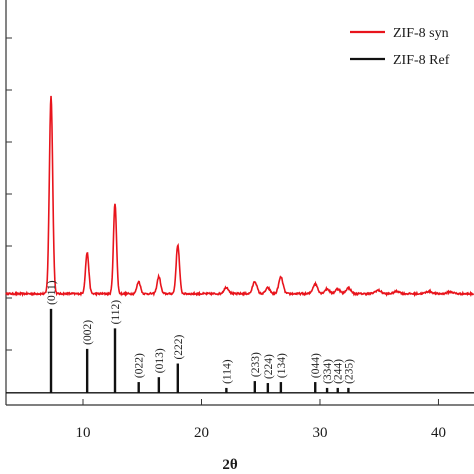 Image resolution: width=474 pixels, height=474 pixels. What do you see at coordinates (328, 371) in the screenshot?
I see `hkl-label-11: (334)` at bounding box center [328, 371].